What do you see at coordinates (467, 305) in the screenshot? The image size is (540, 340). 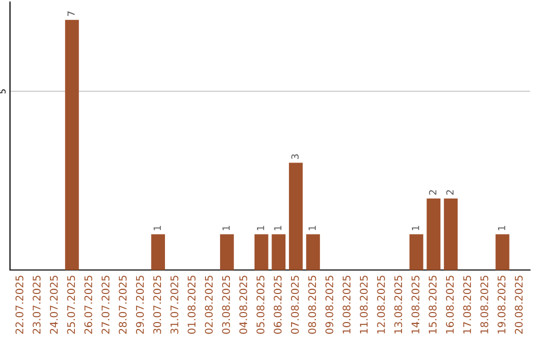 I see `x-tick-label: 17.08.2025` at bounding box center [467, 305].